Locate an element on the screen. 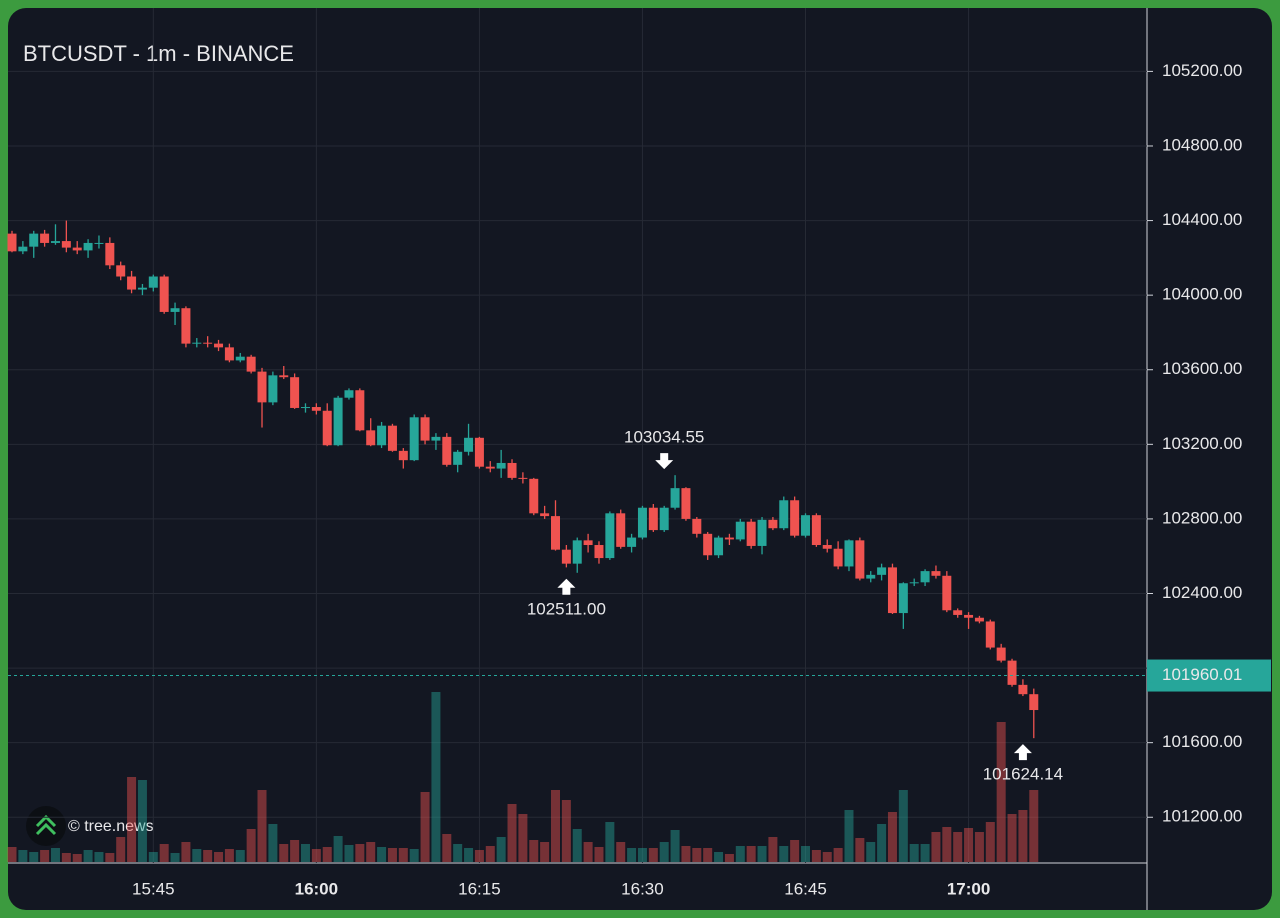  y-tick-label: 103600.00 is located at coordinates (1202, 368).